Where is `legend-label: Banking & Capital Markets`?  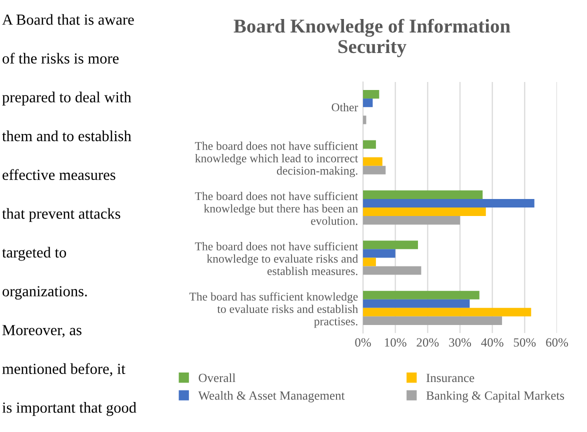 legend-label: Banking & Capital Markets is located at coordinates (495, 396).